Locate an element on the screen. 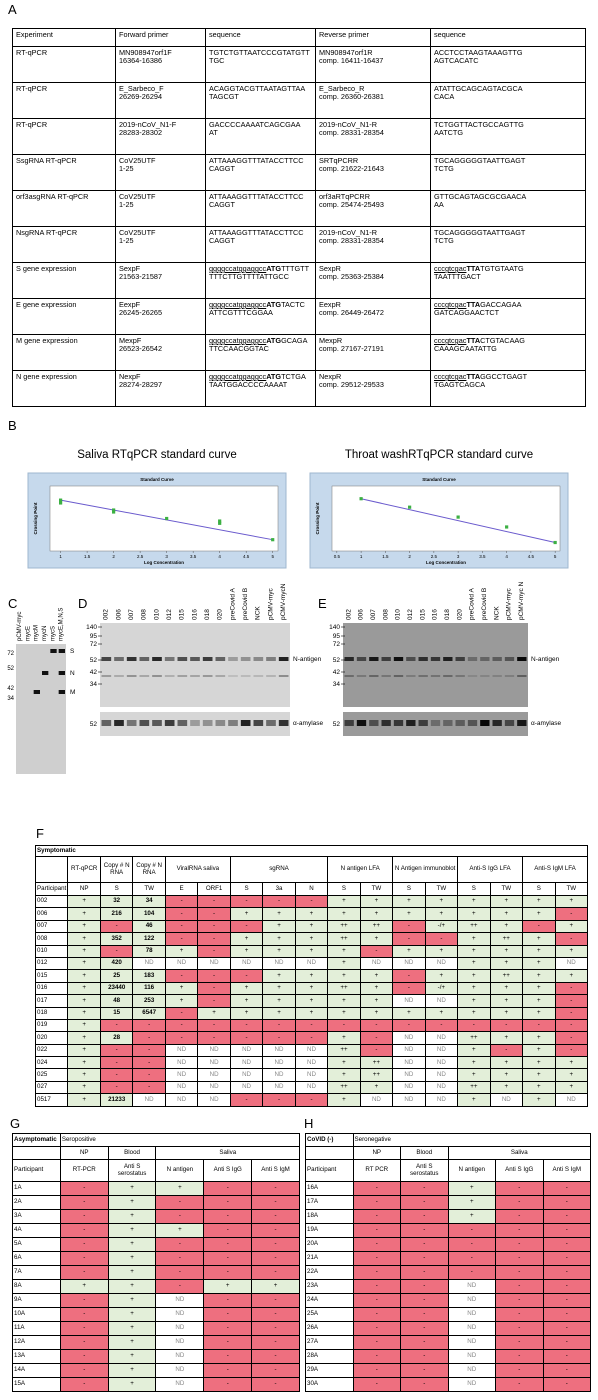 The image size is (598, 1400). column-header: RT PCR is located at coordinates (376, 1170).